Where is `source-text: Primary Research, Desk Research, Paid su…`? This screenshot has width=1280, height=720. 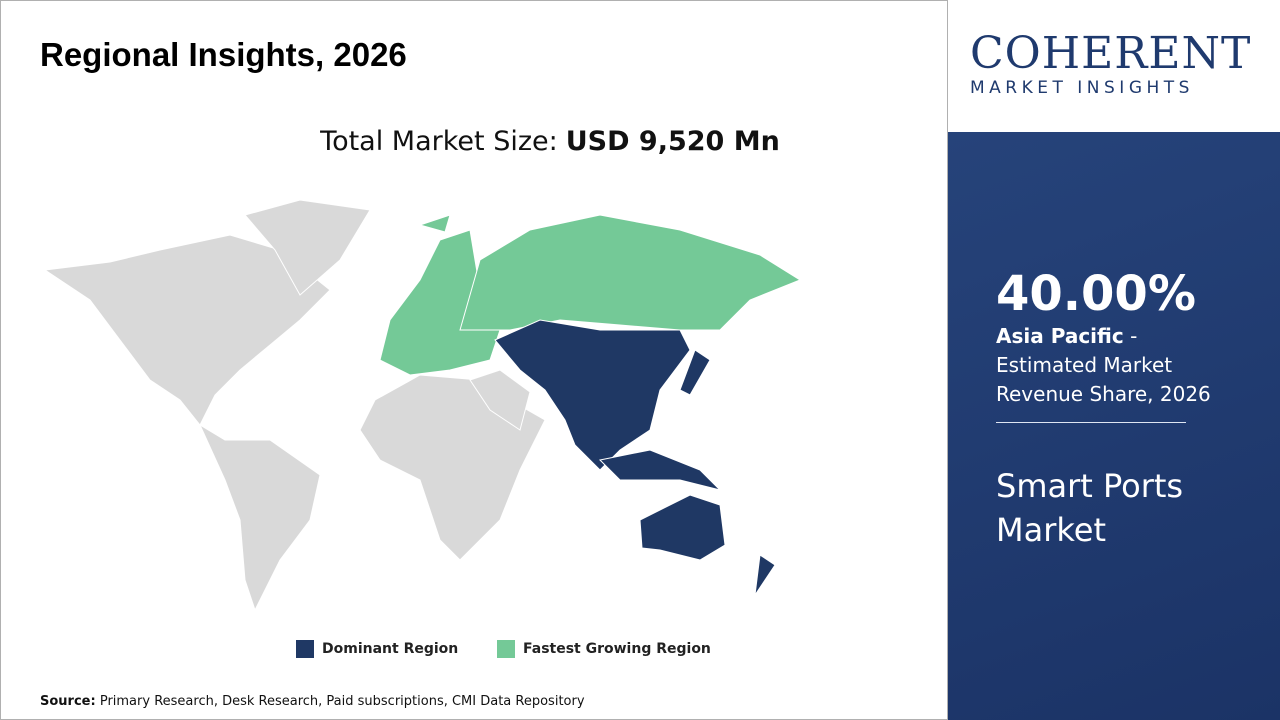
source-text: Primary Research, Desk Research, Paid su… is located at coordinates (342, 701).